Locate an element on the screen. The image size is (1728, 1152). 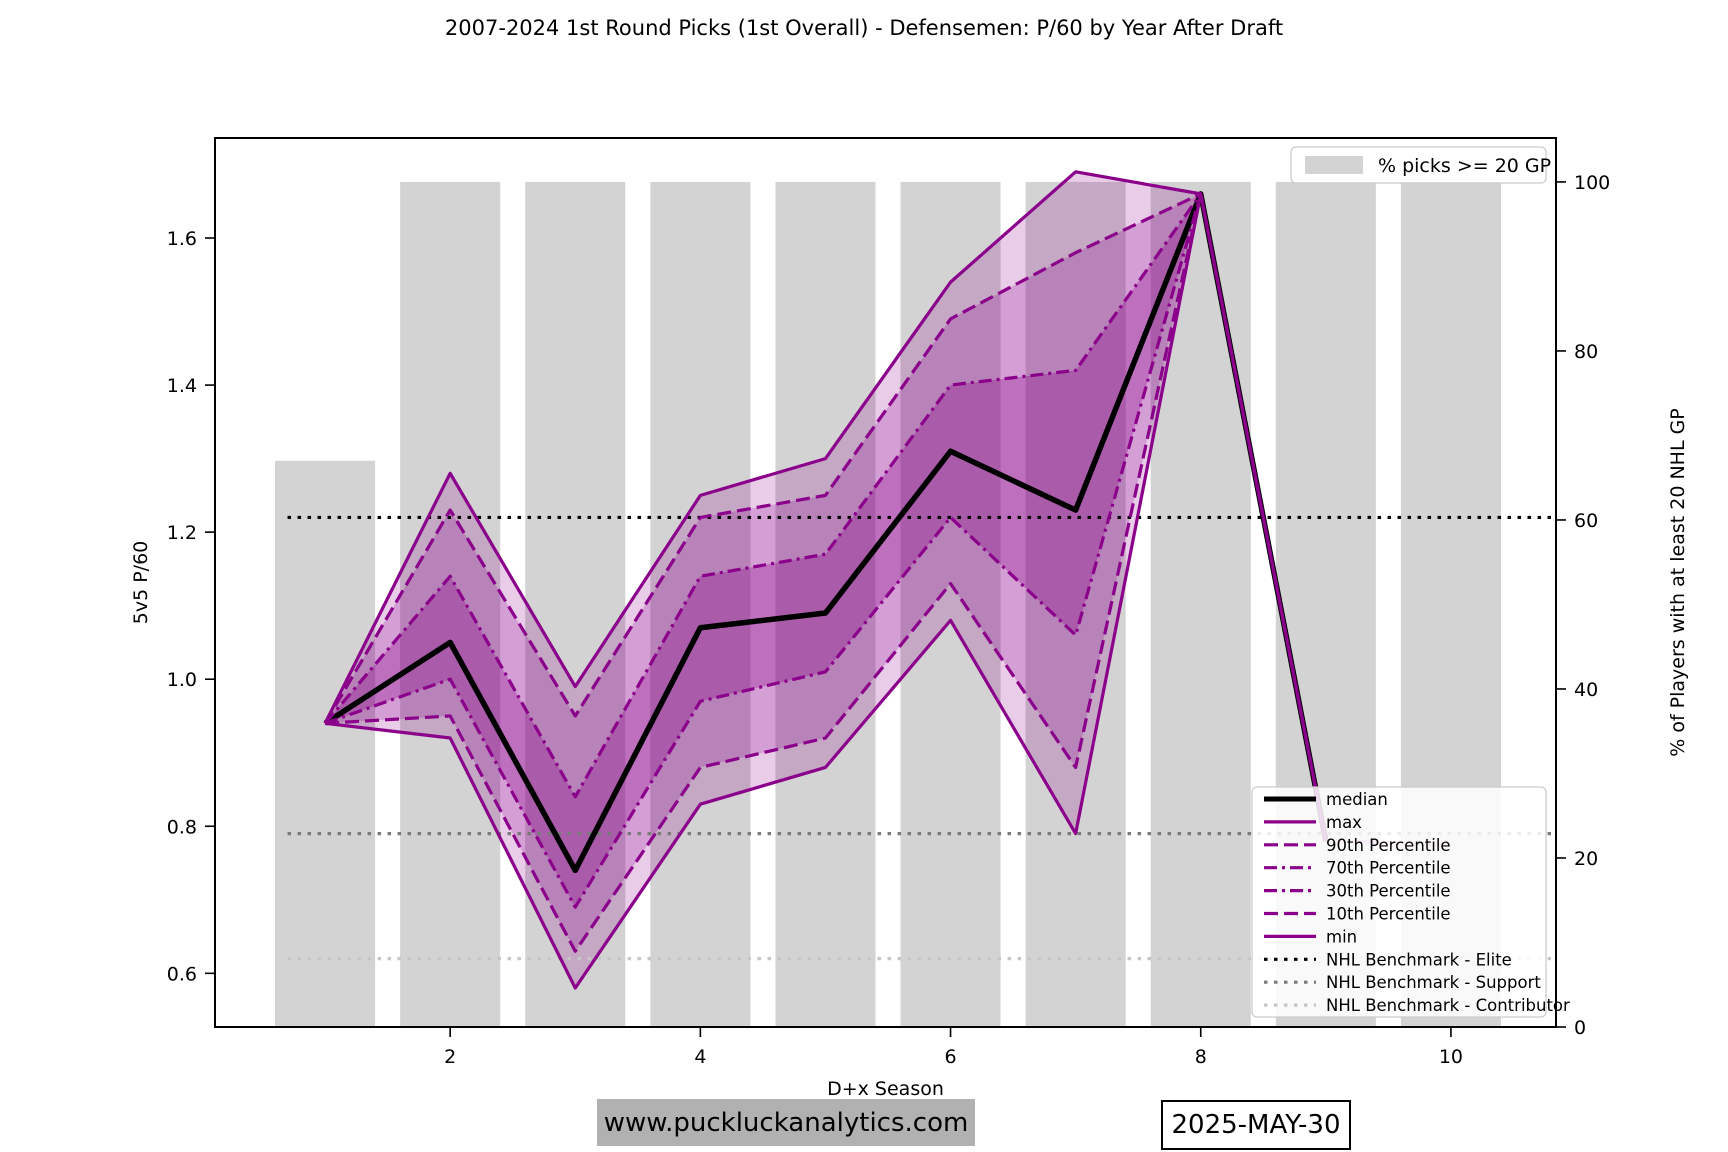
axis-text: NHL Benchmark - Elite is located at coordinates (1419, 959).